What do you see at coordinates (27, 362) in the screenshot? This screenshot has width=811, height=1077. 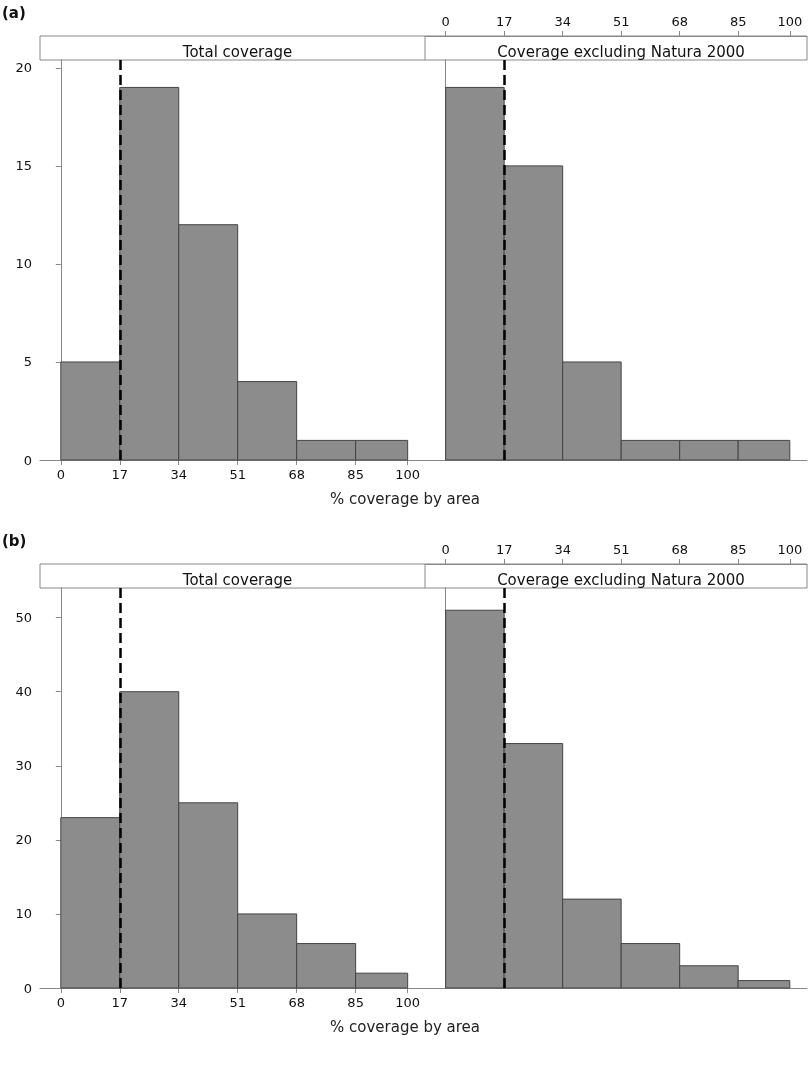 I see `y-tick-label: 5` at bounding box center [27, 362].